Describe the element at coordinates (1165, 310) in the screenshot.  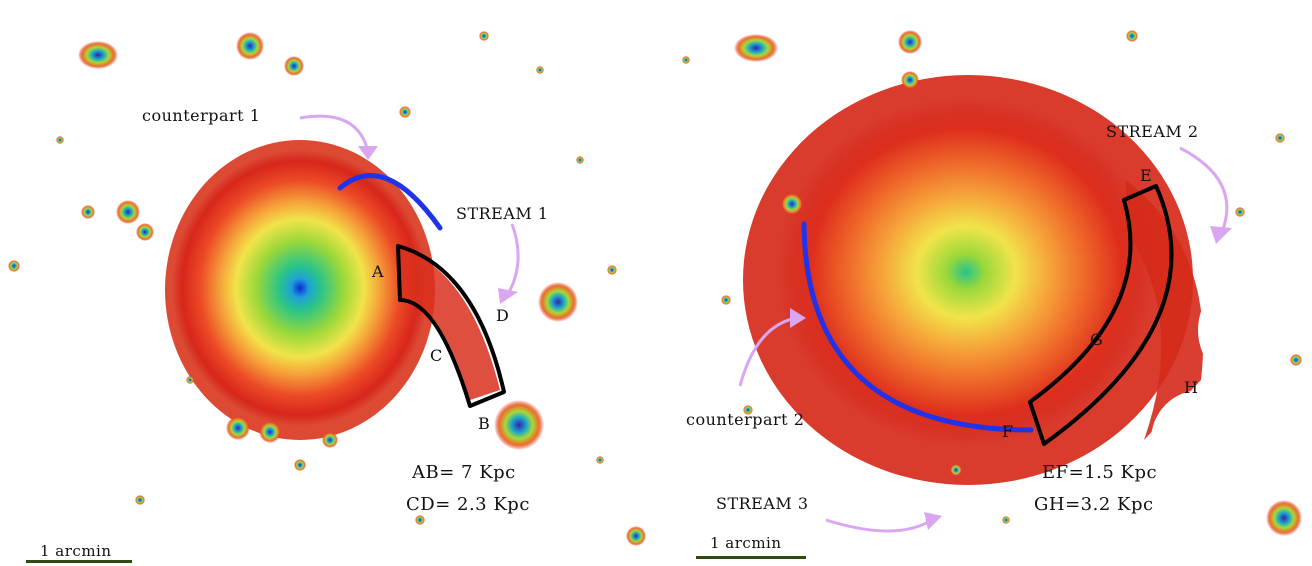
I see `stream-2-body` at that location.